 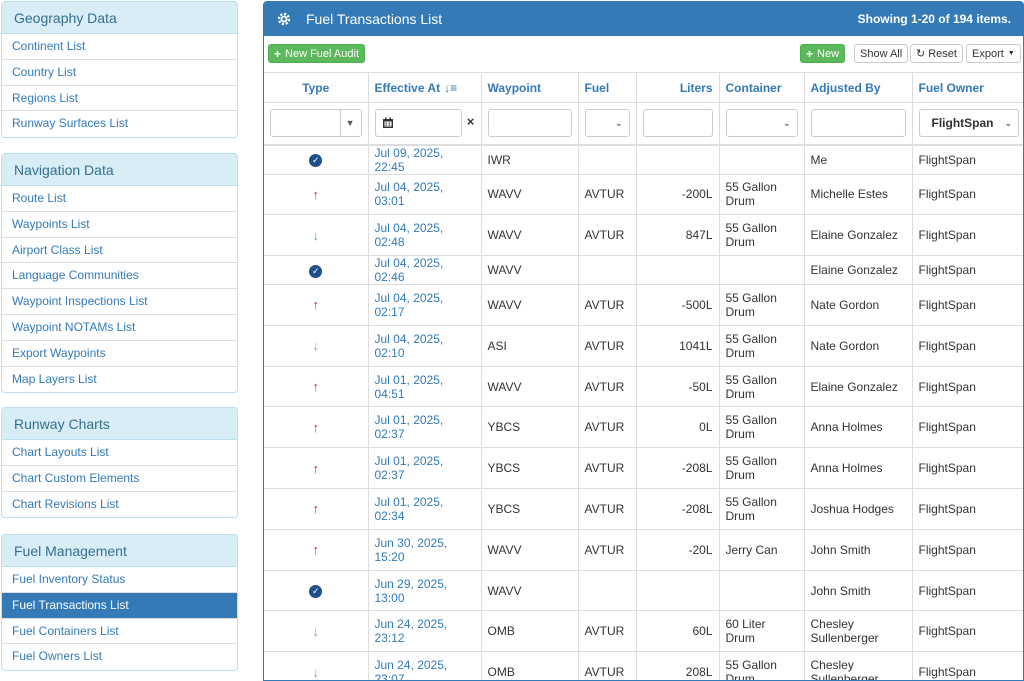 I want to click on effective-at-cell: Jul 01, 2025, 02:34, so click(x=425, y=509).